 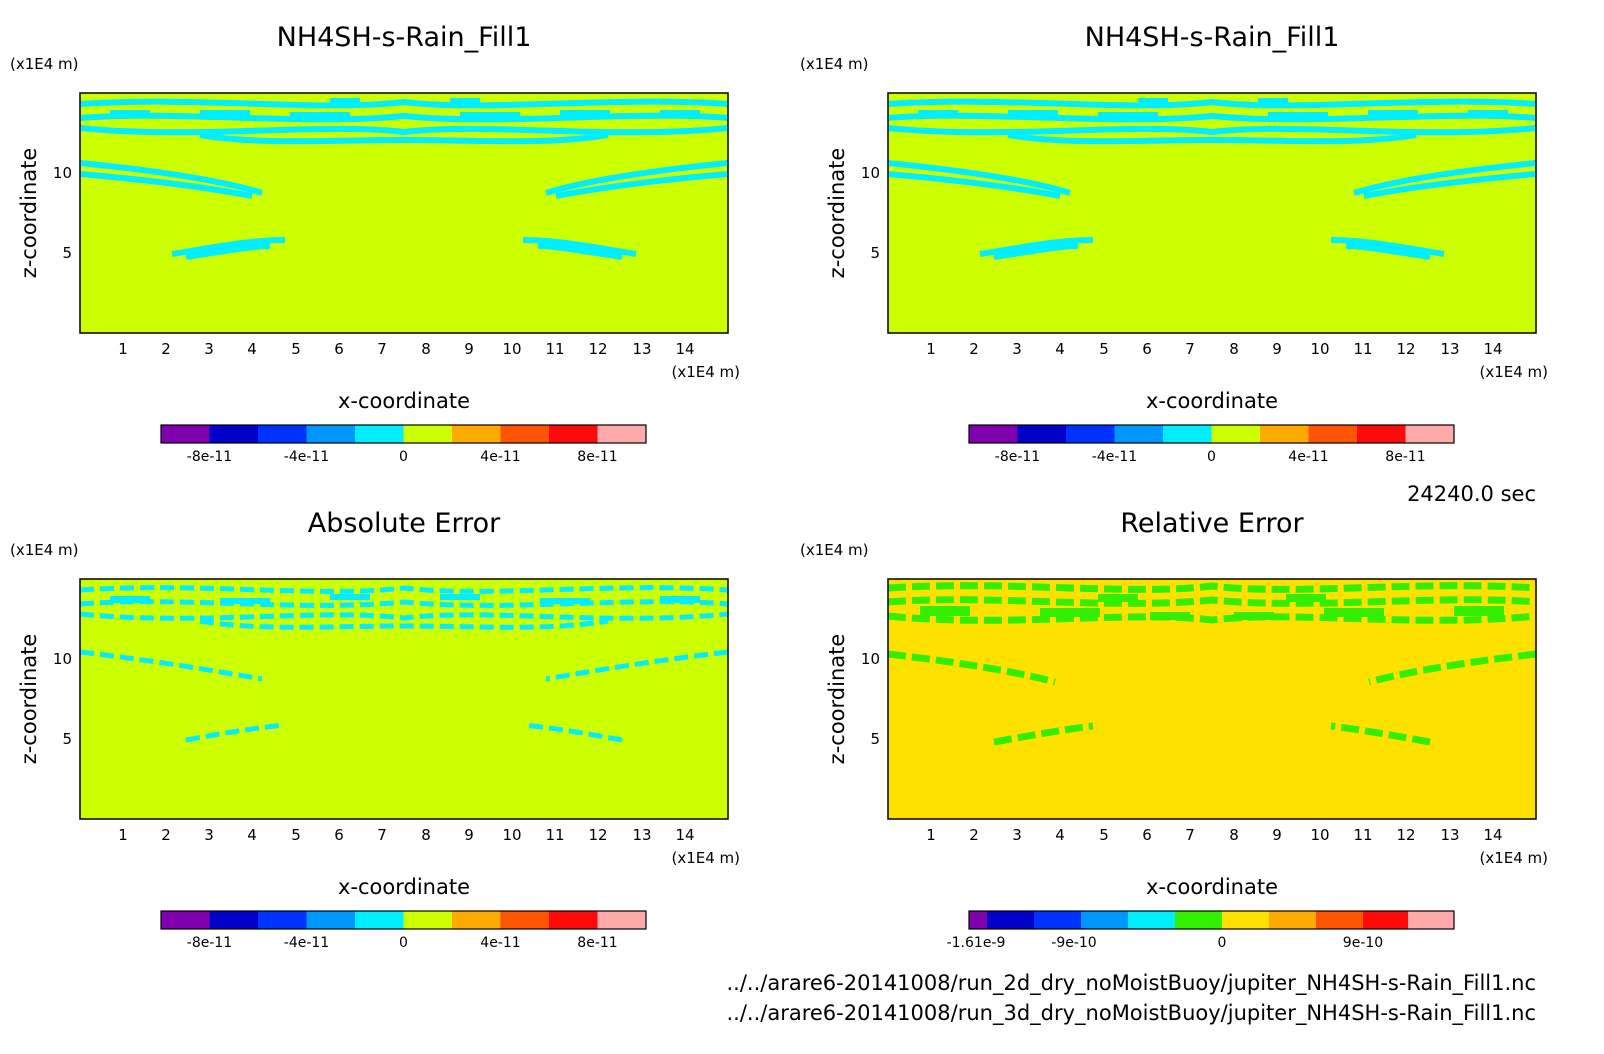 I want to click on colorbar-label: 9e-10, so click(x=1363, y=943).